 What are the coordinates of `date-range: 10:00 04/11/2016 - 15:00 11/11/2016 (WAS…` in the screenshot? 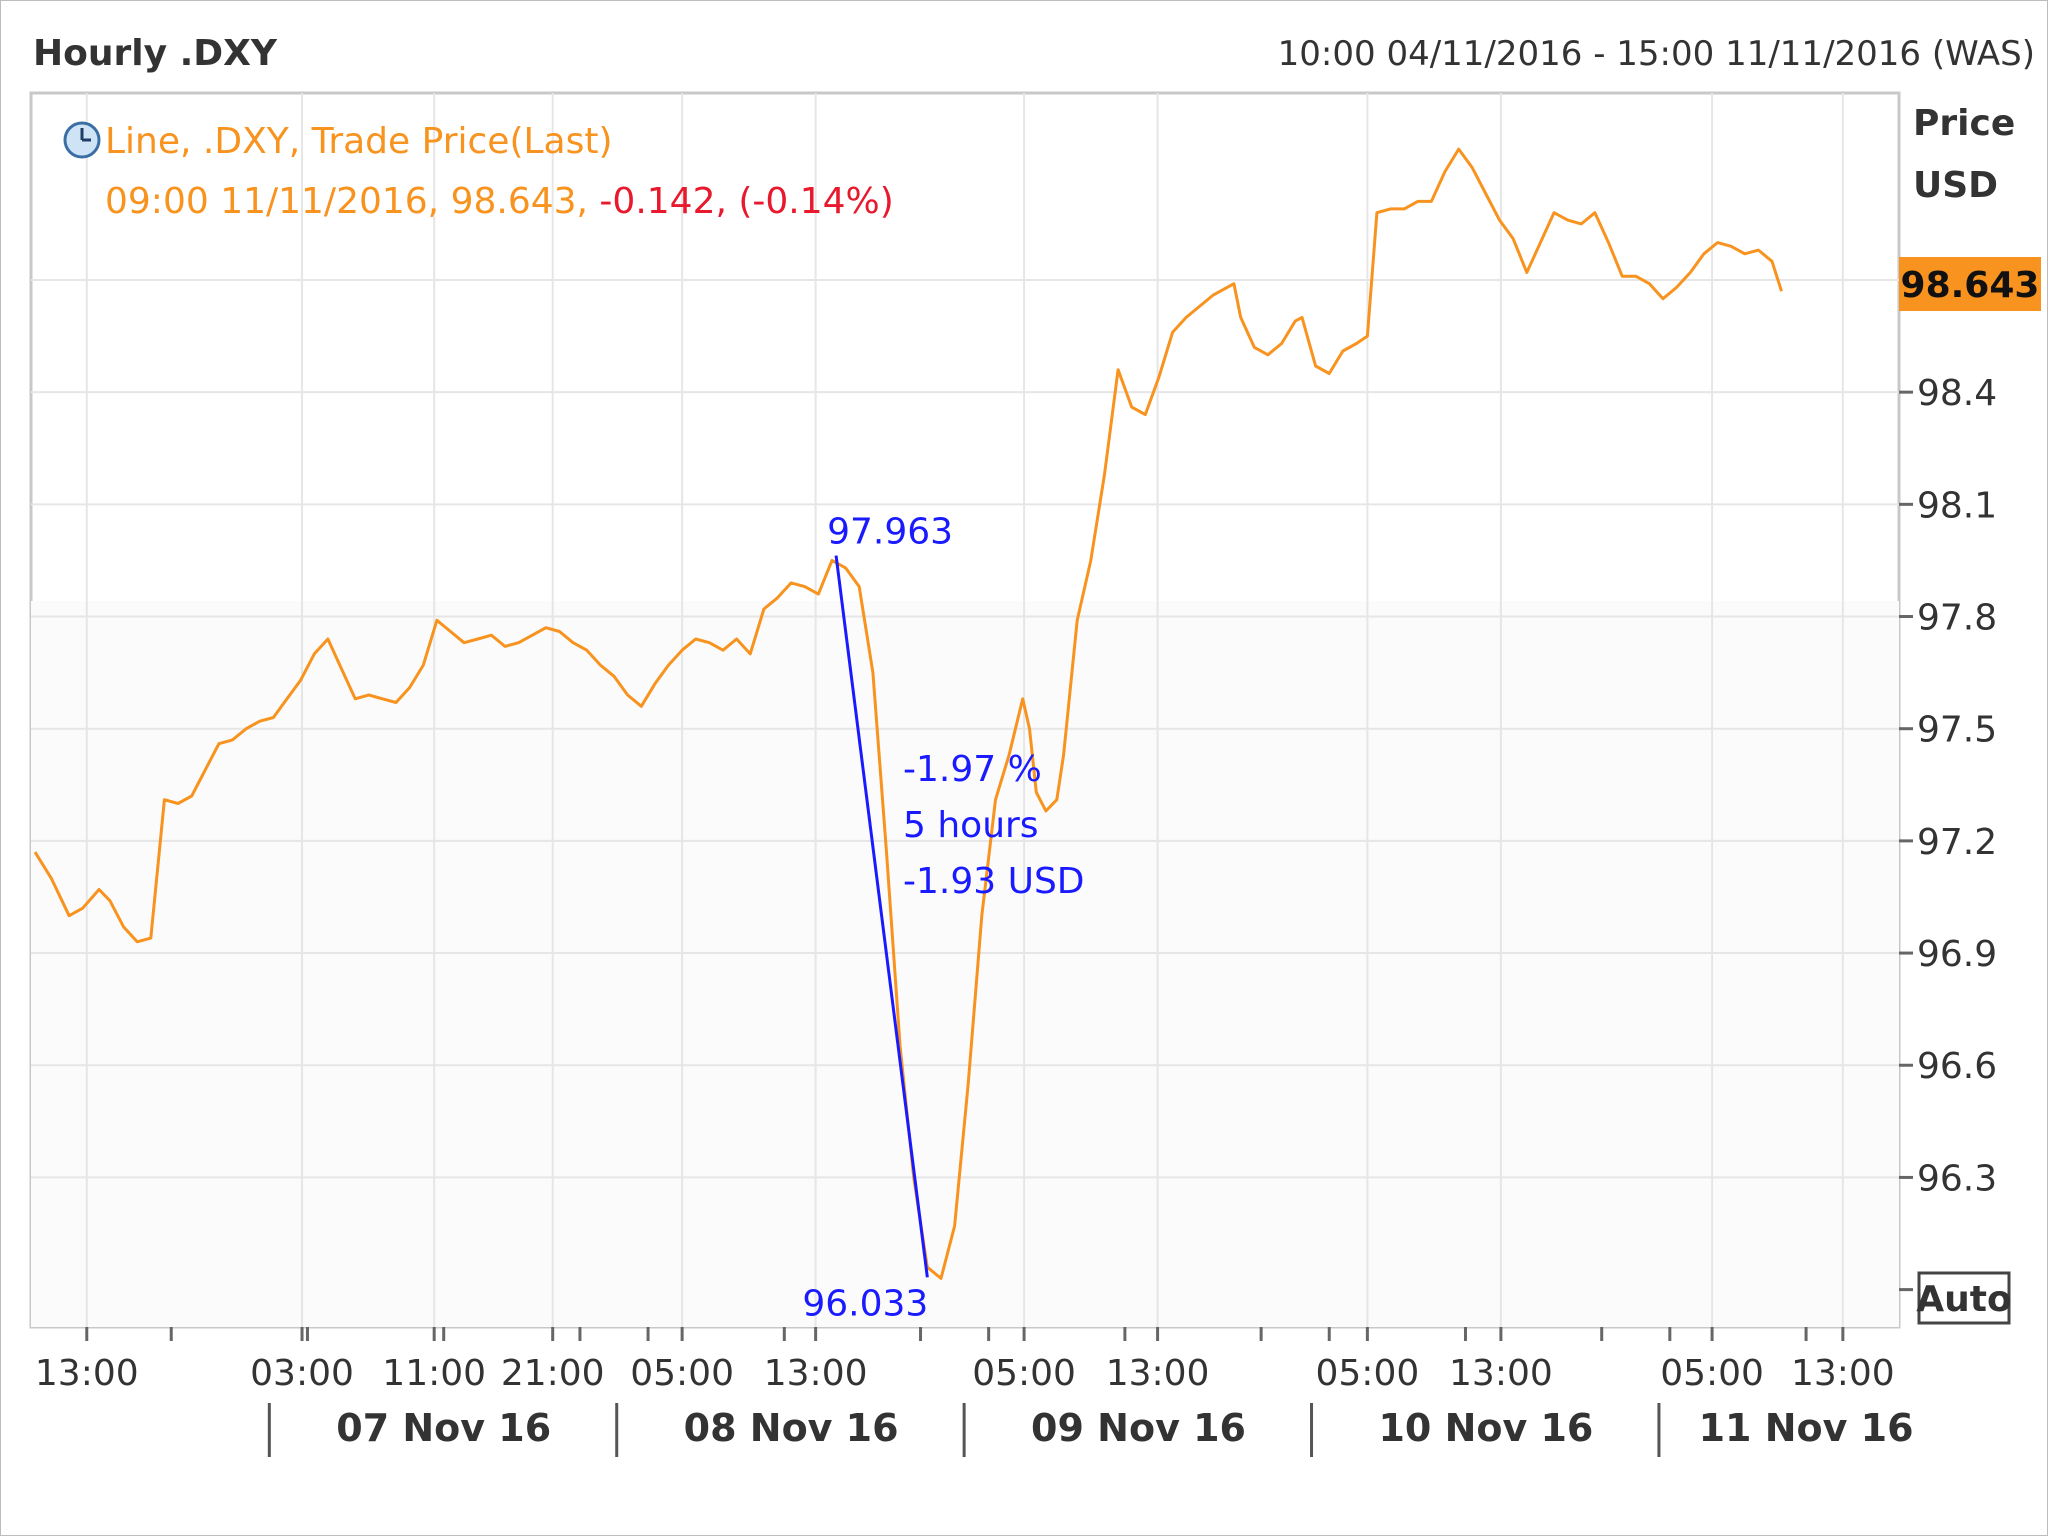 It's located at (1656, 54).